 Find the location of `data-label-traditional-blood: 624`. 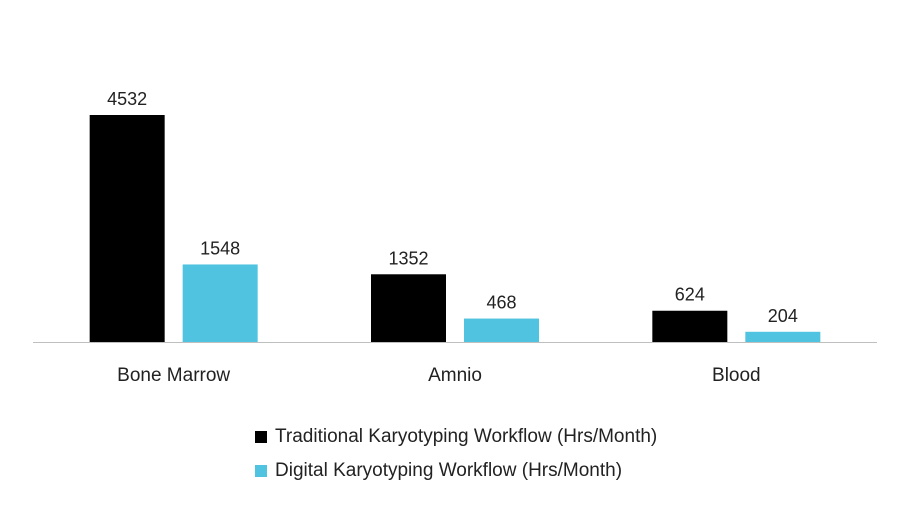

data-label-traditional-blood: 624 is located at coordinates (690, 295).